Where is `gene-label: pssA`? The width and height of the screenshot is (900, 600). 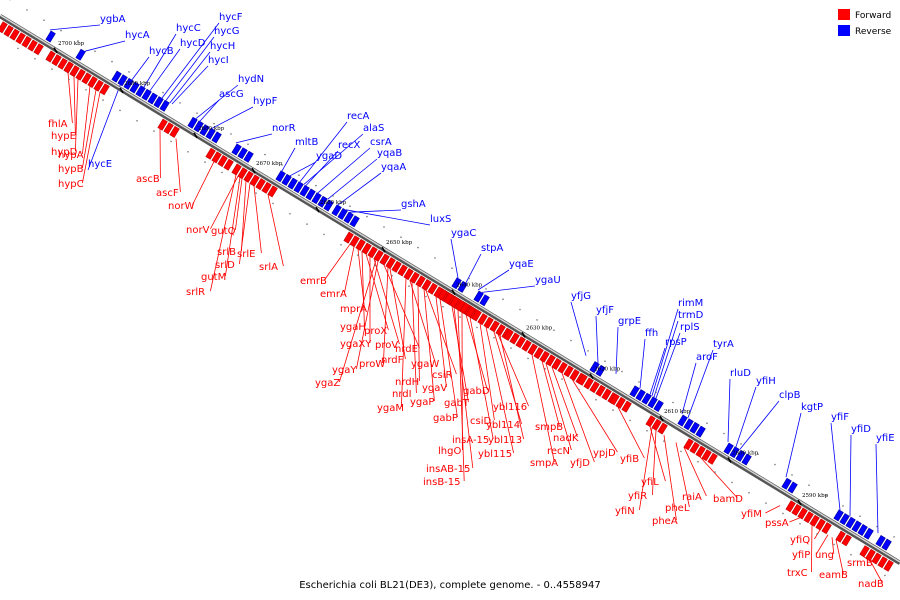 gene-label: pssA is located at coordinates (777, 523).